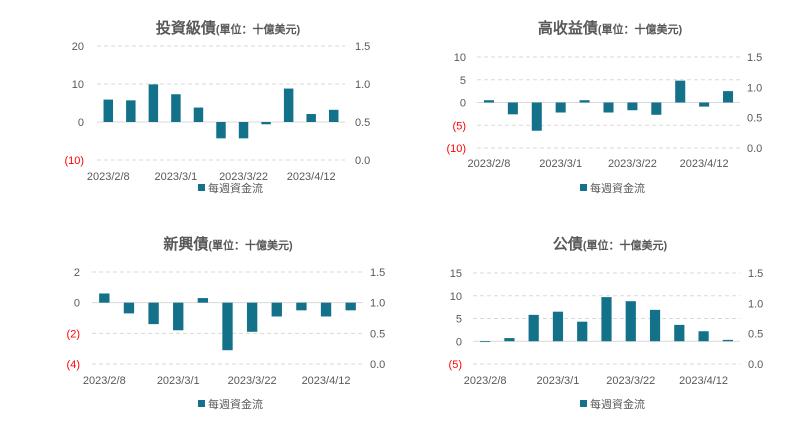 The height and width of the screenshot is (425, 791). I want to click on y-tick-label: 2, so click(77, 273).